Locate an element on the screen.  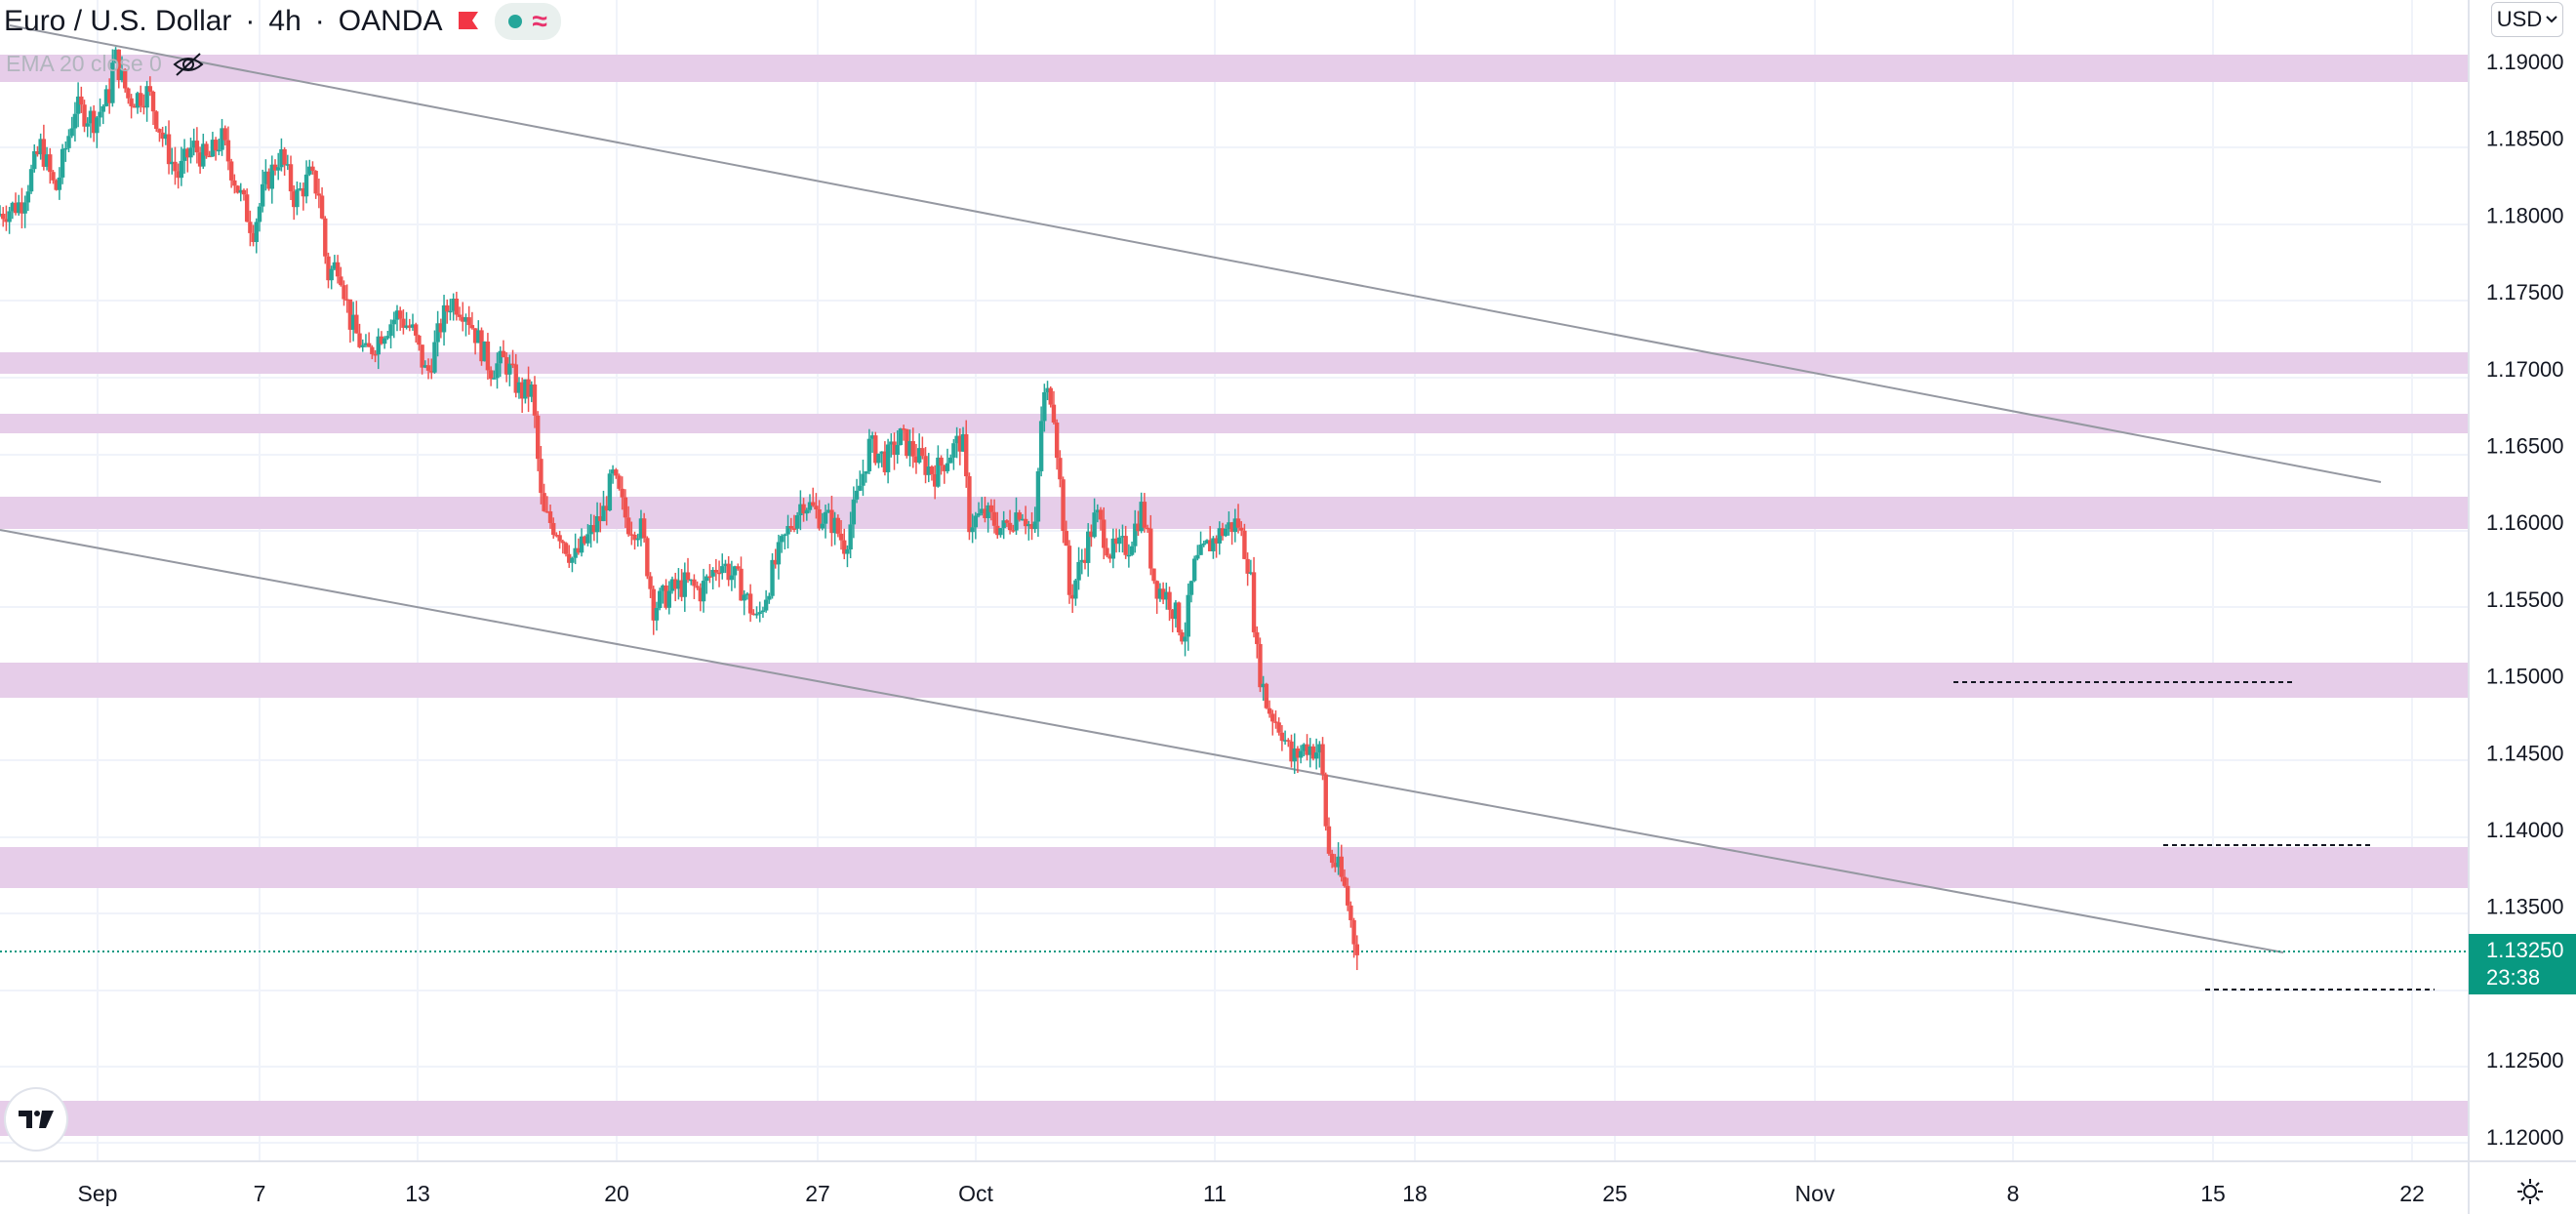
price-tick-label: 1.18500 is located at coordinates (2525, 139).